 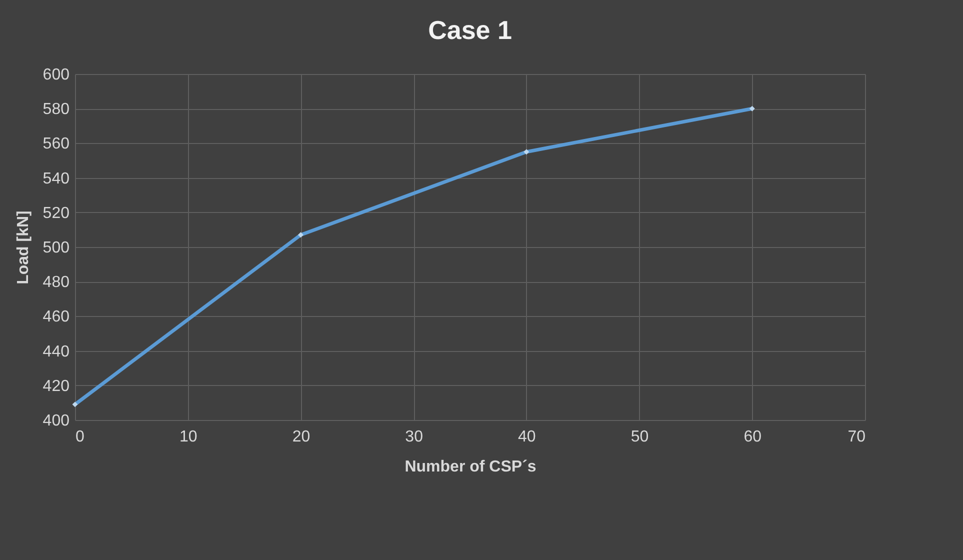 What do you see at coordinates (56, 248) in the screenshot?
I see `y-tick-label: 500` at bounding box center [56, 248].